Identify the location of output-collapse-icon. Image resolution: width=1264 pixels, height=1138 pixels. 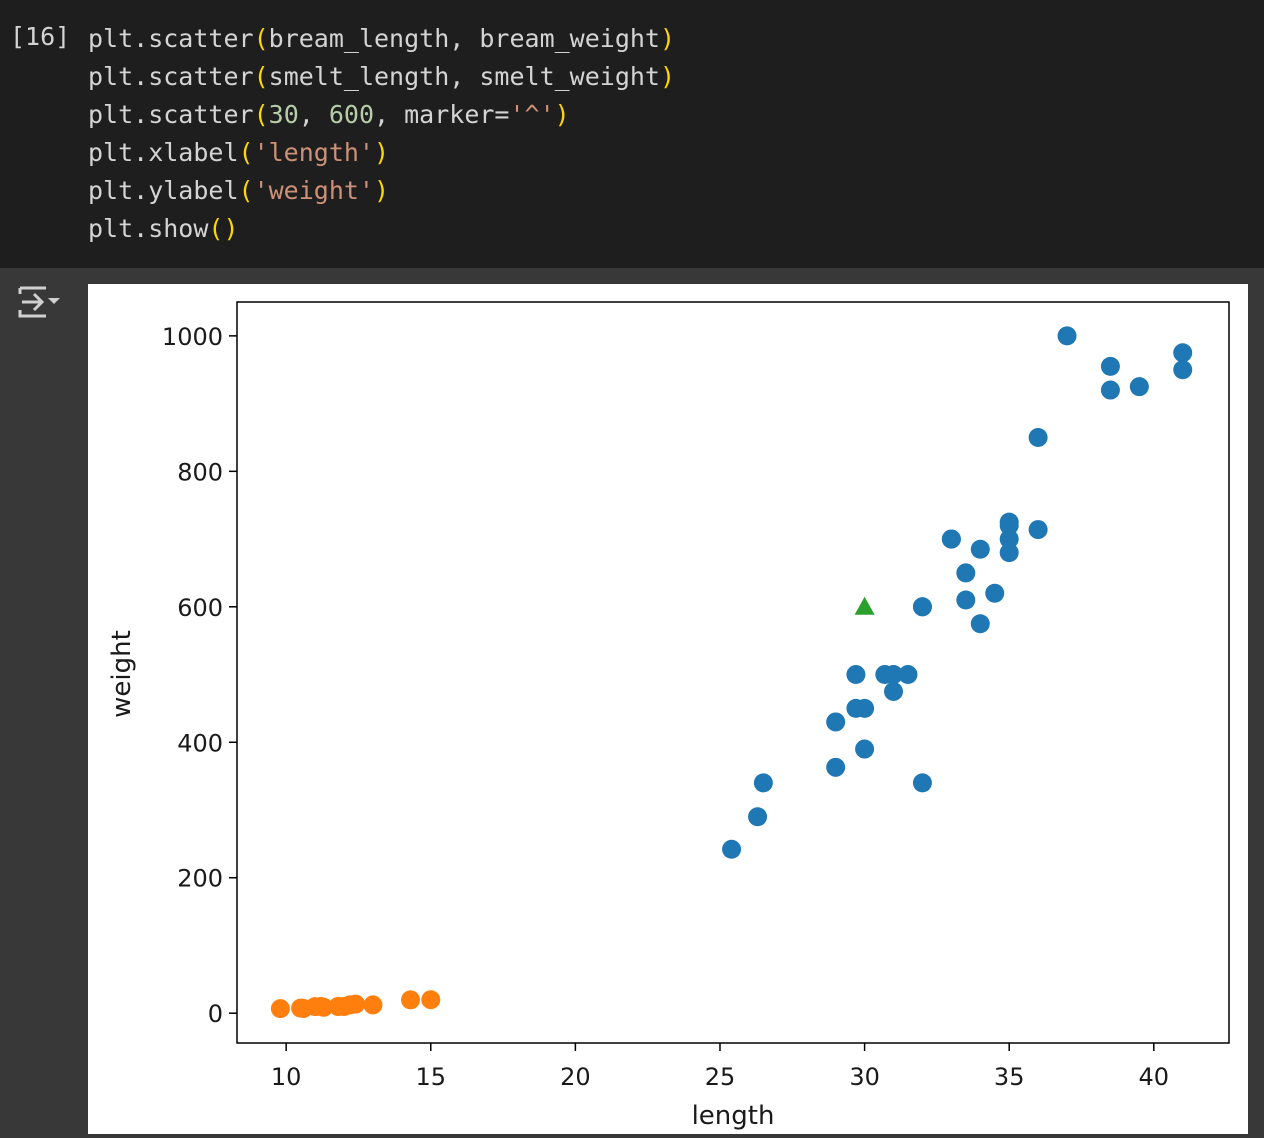
(40, 302).